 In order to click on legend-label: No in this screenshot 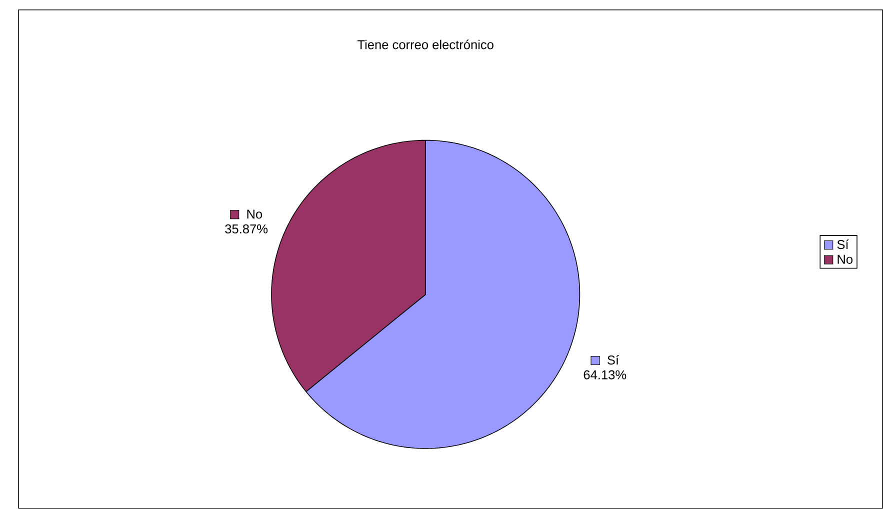, I will do `click(254, 214)`.